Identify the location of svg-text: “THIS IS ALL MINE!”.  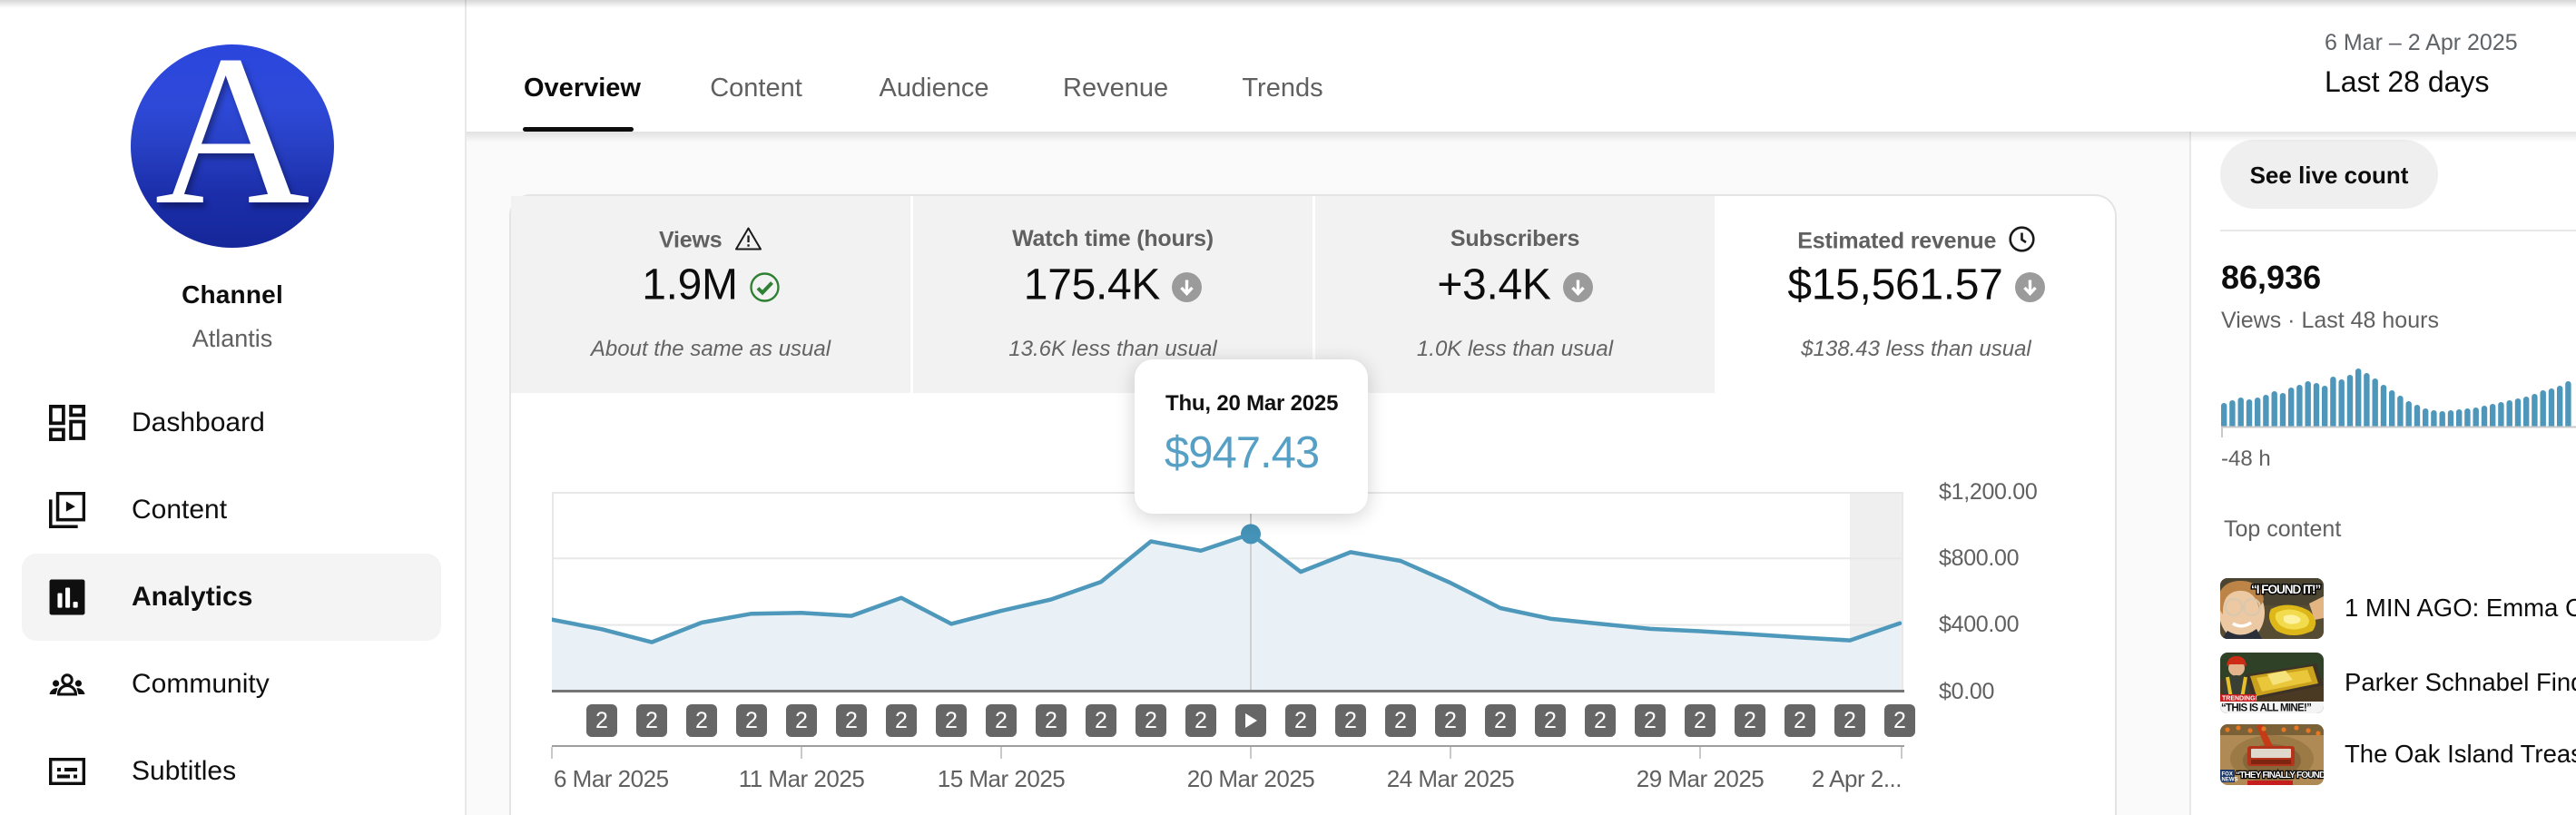
(2266, 708).